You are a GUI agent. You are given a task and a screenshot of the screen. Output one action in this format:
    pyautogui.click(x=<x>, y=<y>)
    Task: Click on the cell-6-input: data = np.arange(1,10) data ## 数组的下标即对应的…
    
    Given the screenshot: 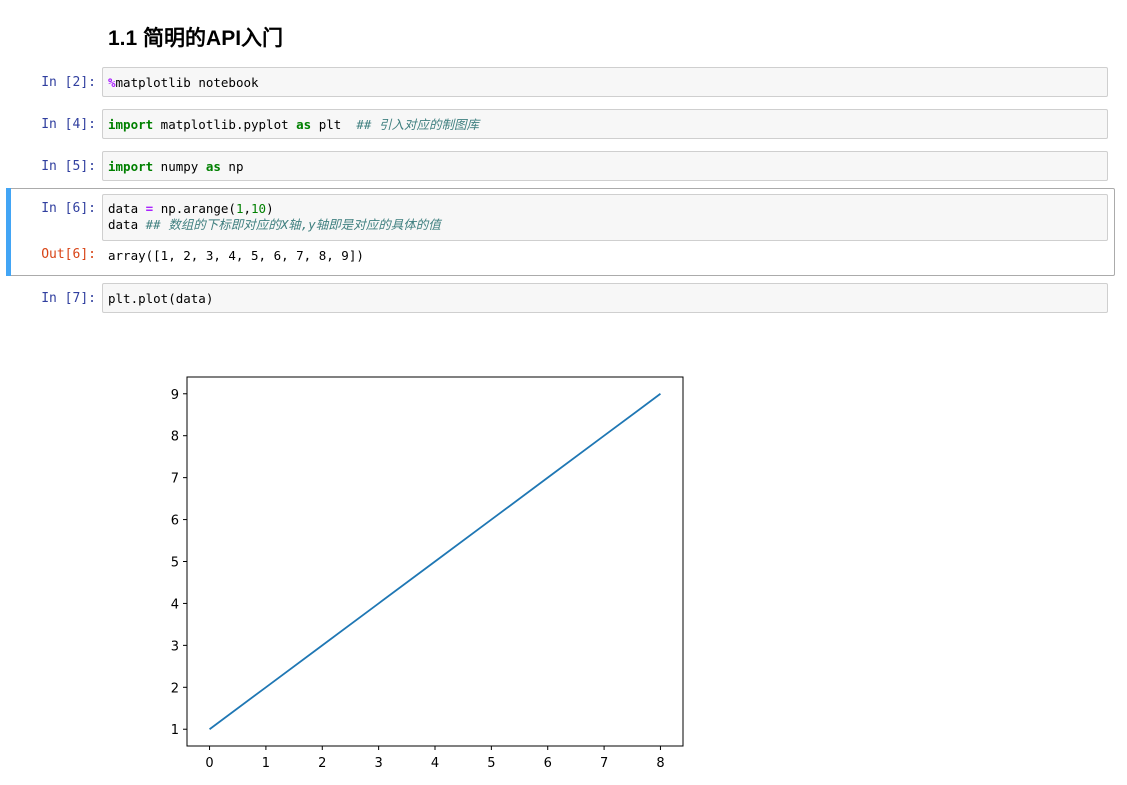 What is the action you would take?
    pyautogui.click(x=605, y=217)
    